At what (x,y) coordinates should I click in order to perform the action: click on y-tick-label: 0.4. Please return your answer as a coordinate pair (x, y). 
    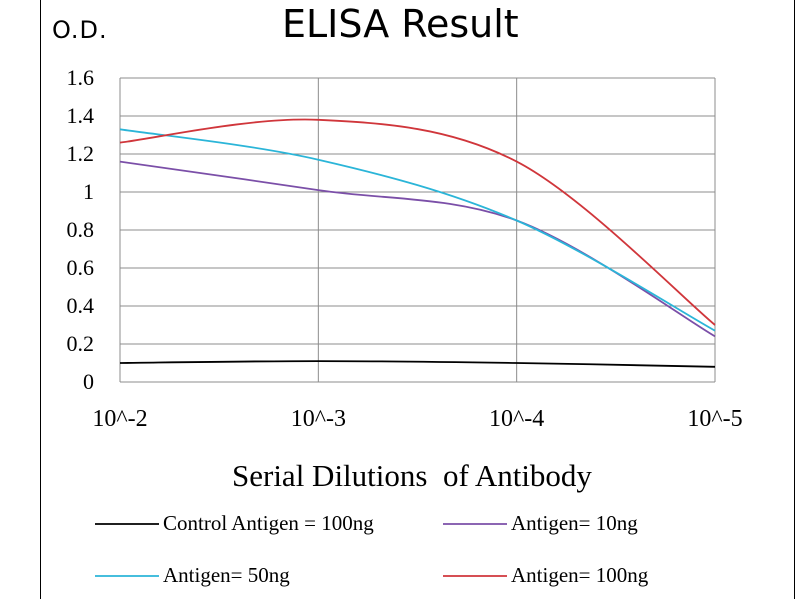
    Looking at the image, I should click on (81, 305).